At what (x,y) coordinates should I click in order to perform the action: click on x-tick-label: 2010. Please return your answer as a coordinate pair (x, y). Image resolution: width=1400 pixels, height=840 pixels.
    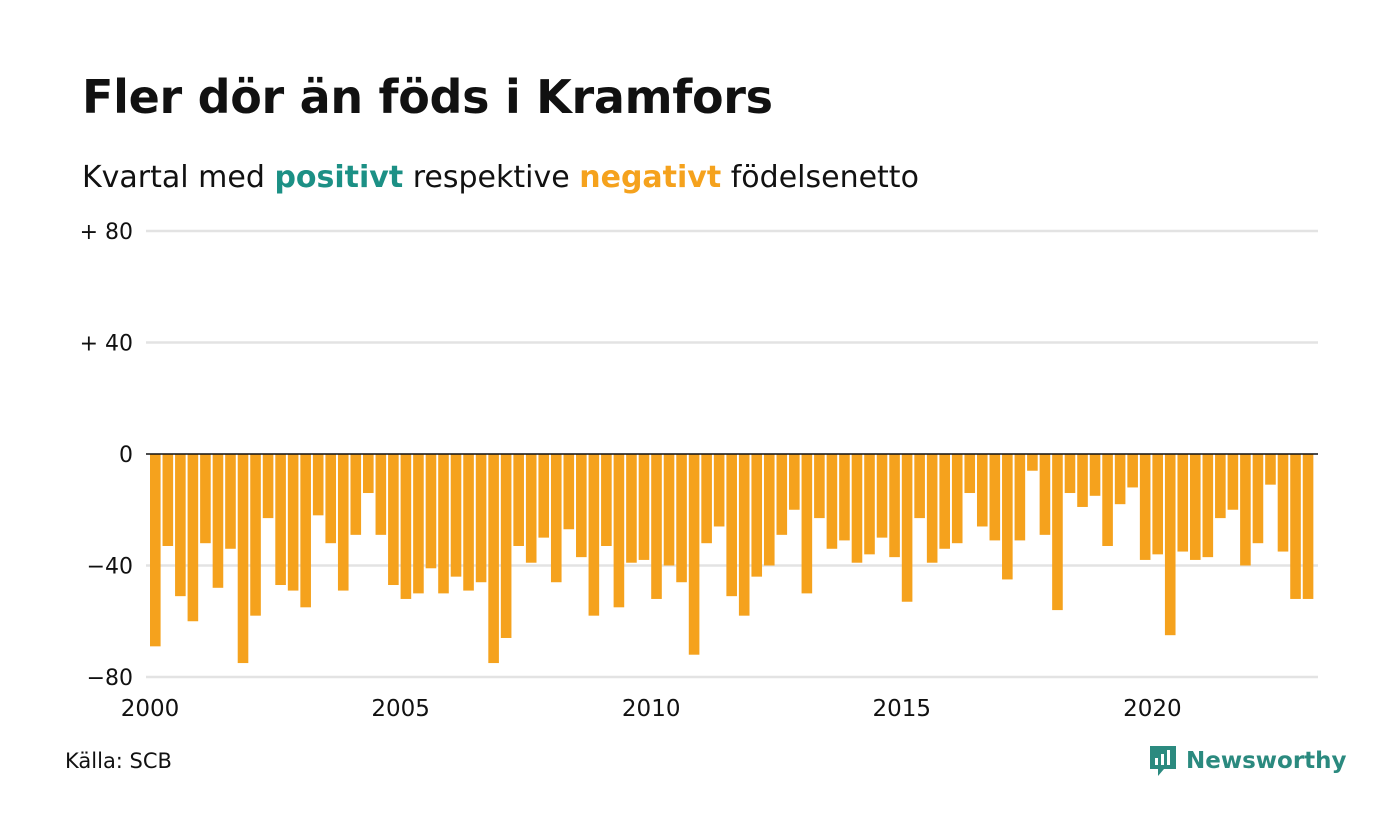
    Looking at the image, I should click on (651, 709).